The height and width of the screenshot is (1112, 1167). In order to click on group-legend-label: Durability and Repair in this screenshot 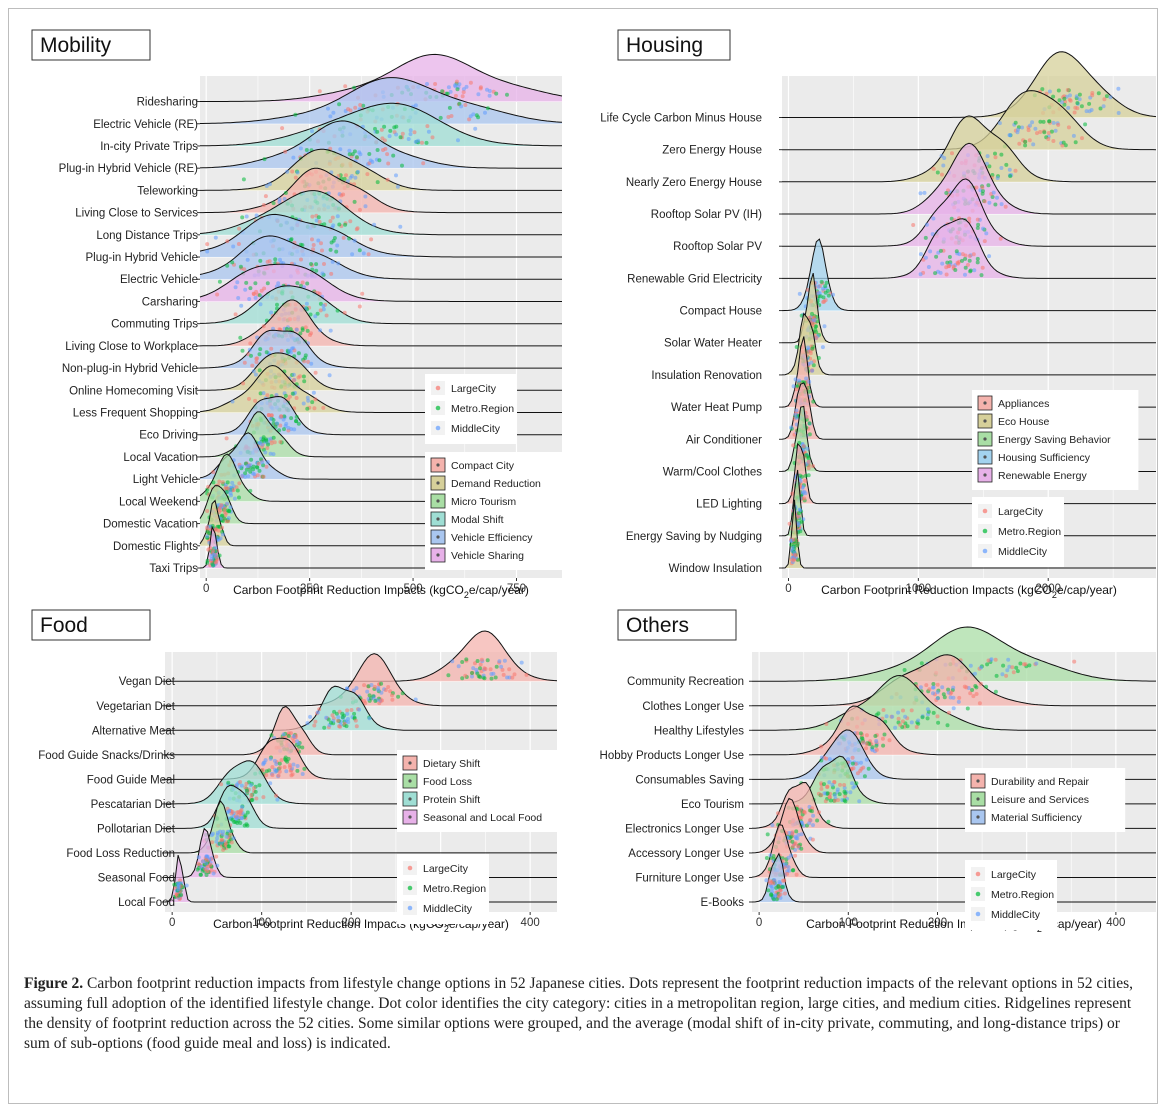, I will do `click(1040, 782)`.